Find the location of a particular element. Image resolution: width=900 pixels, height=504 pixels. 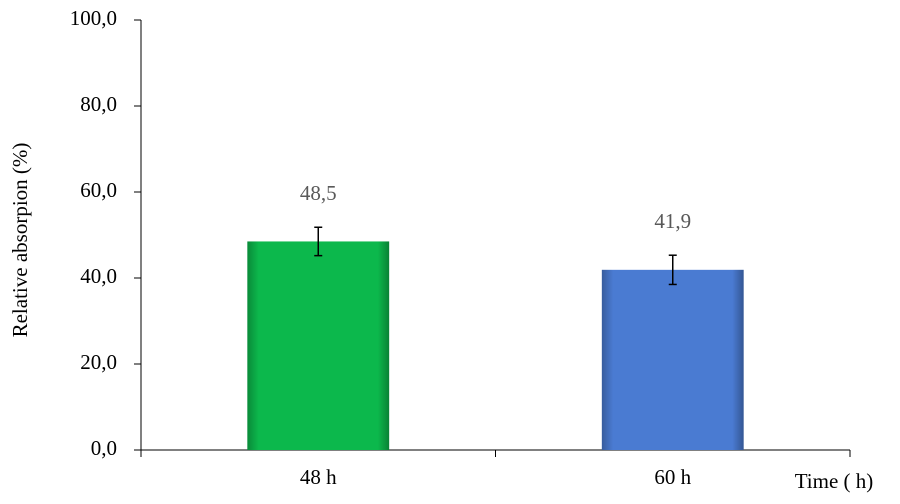

data-label: 41,9 is located at coordinates (672, 221).